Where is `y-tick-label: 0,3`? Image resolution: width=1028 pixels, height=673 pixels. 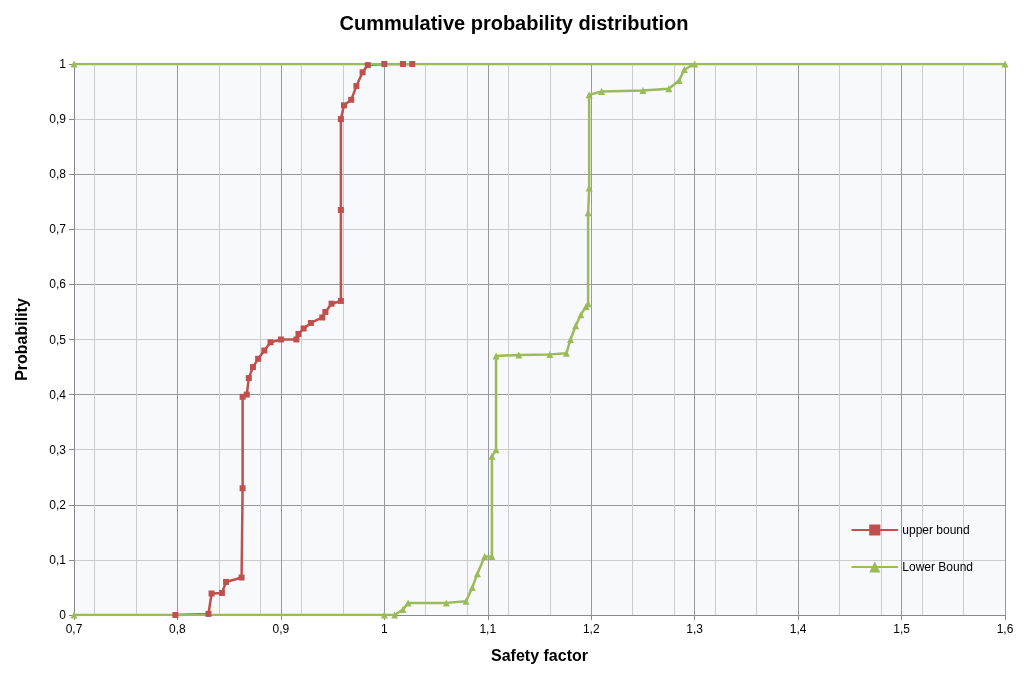
y-tick-label: 0,3 is located at coordinates (58, 449).